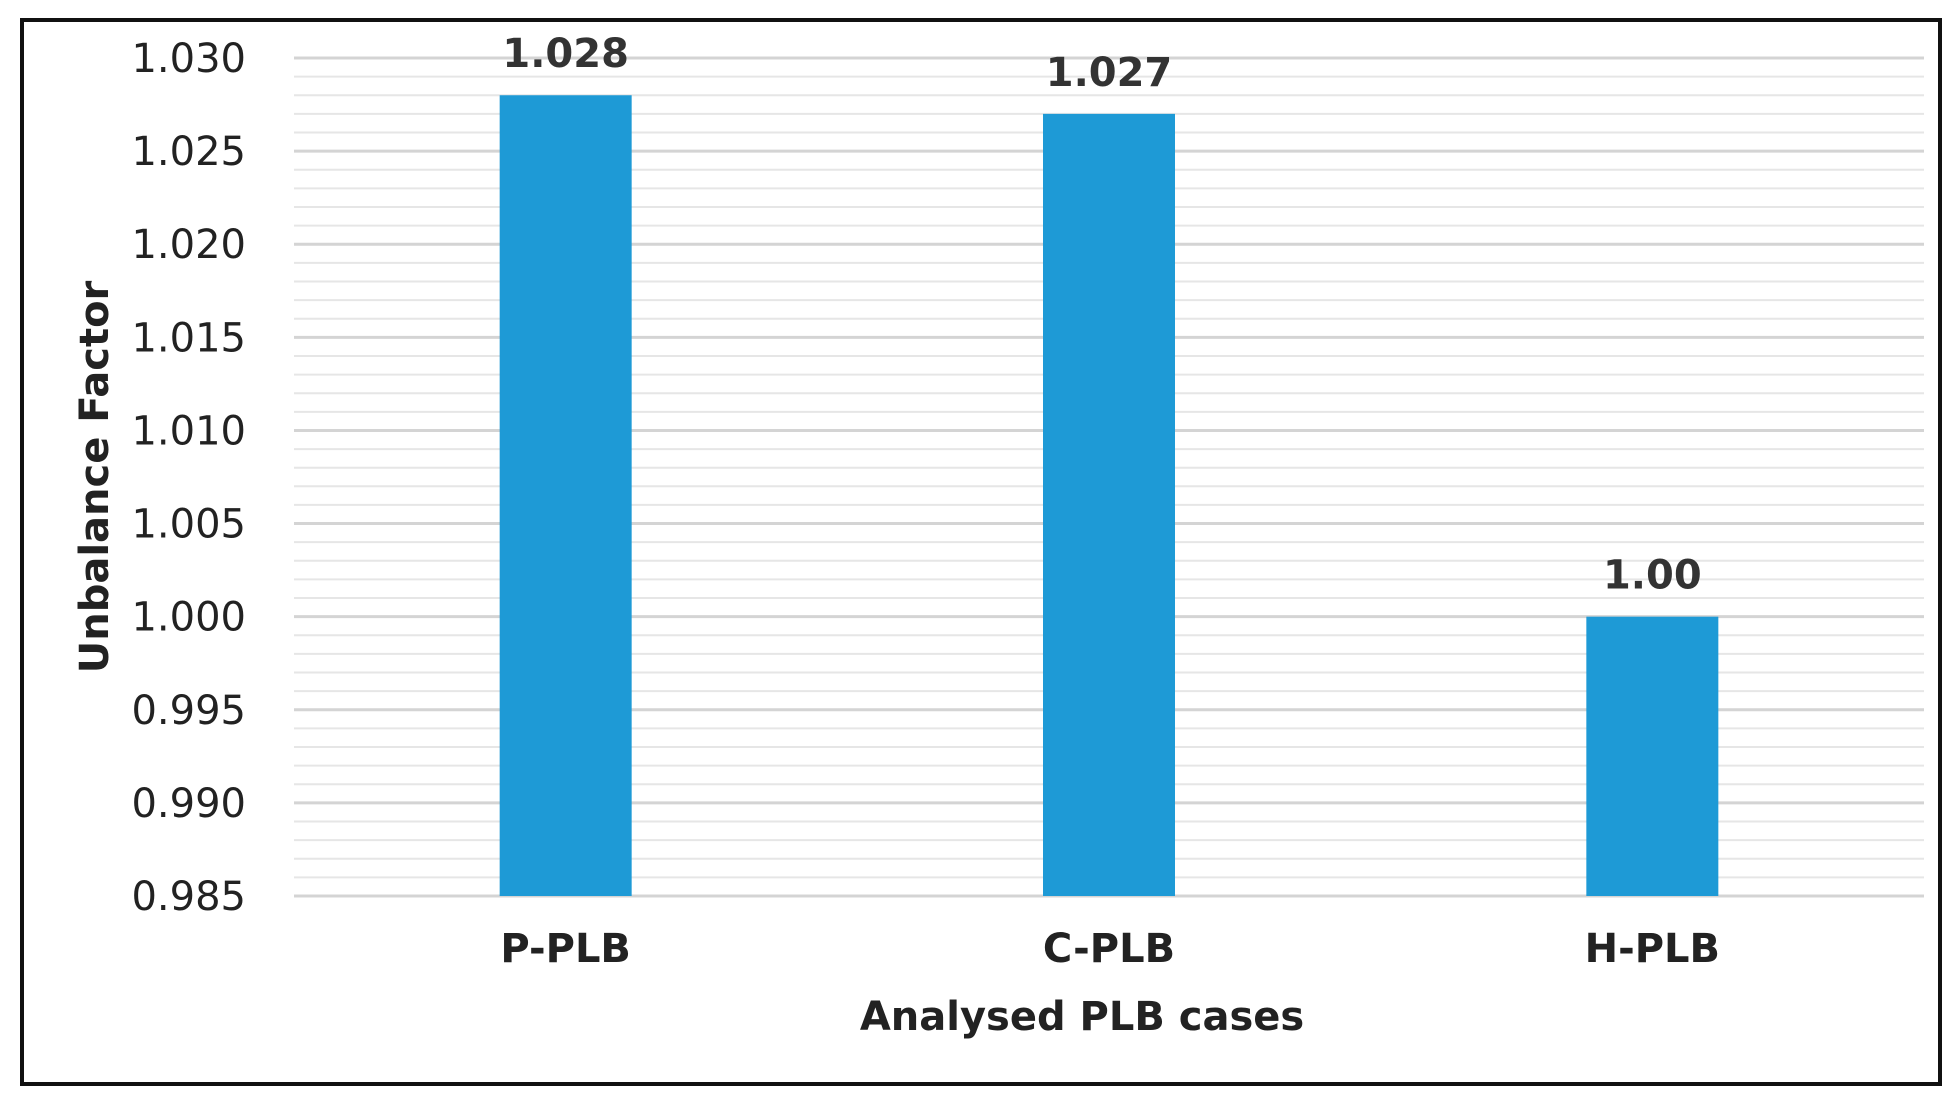 This screenshot has width=1960, height=1112. I want to click on y-axis-title: Unbalance Factor, so click(95, 476).